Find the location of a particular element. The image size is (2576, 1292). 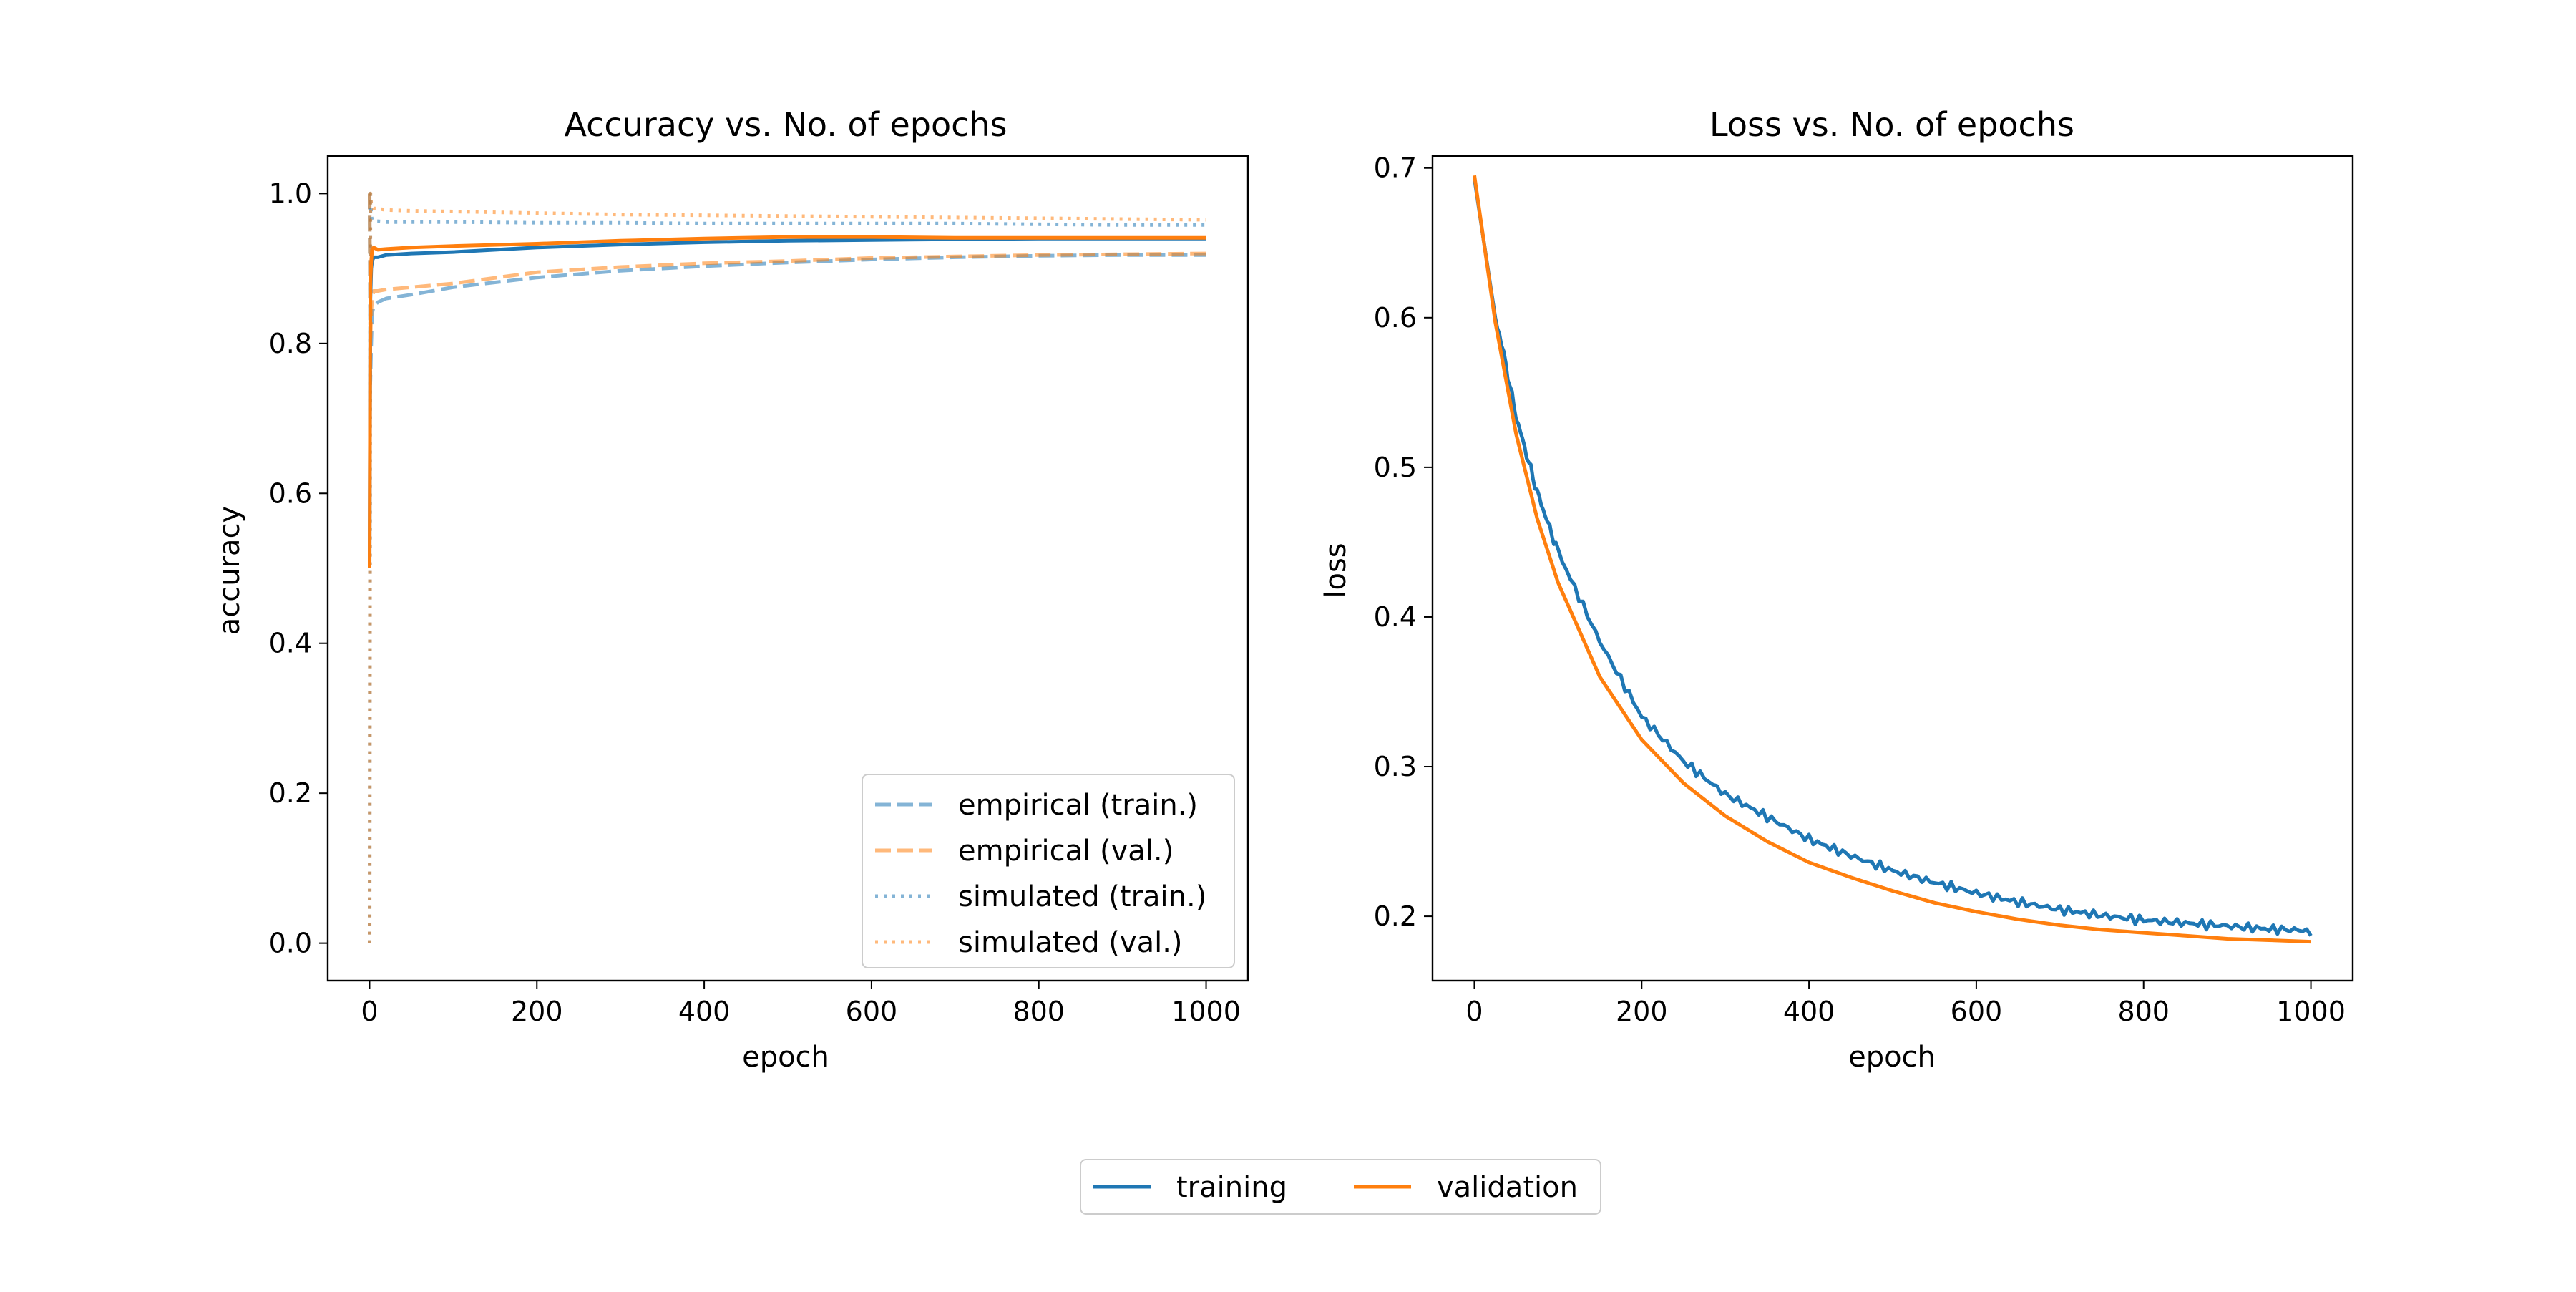

accuracy-series-empirical-train-line is located at coordinates (787, 288).